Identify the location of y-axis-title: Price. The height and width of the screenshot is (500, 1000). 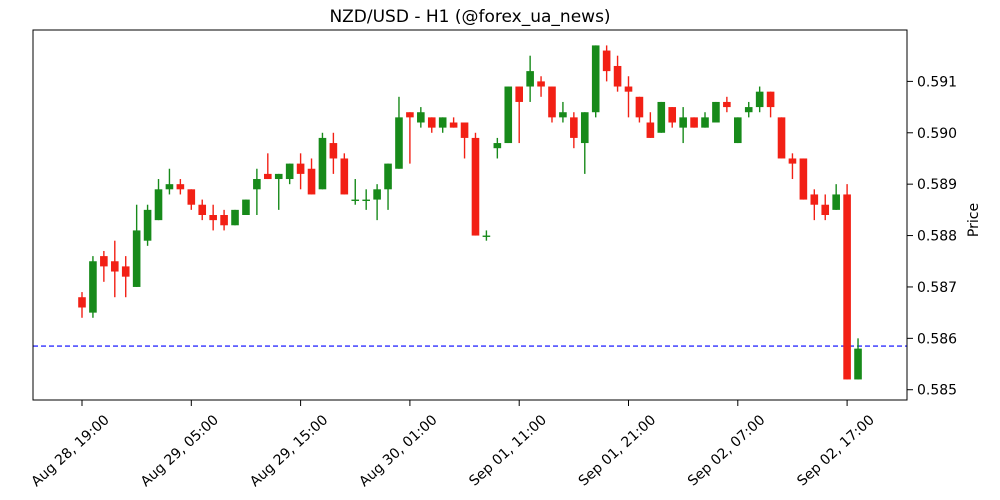
(974, 220).